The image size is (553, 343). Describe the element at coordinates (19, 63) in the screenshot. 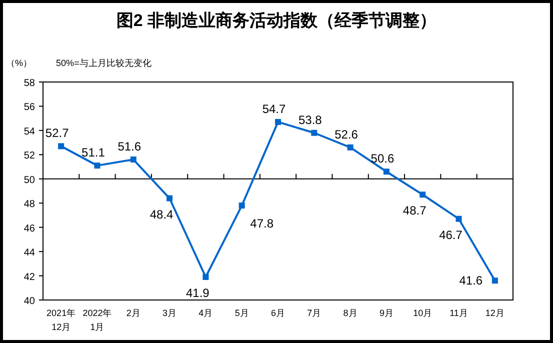

I see `y-axis-title: （%）` at that location.